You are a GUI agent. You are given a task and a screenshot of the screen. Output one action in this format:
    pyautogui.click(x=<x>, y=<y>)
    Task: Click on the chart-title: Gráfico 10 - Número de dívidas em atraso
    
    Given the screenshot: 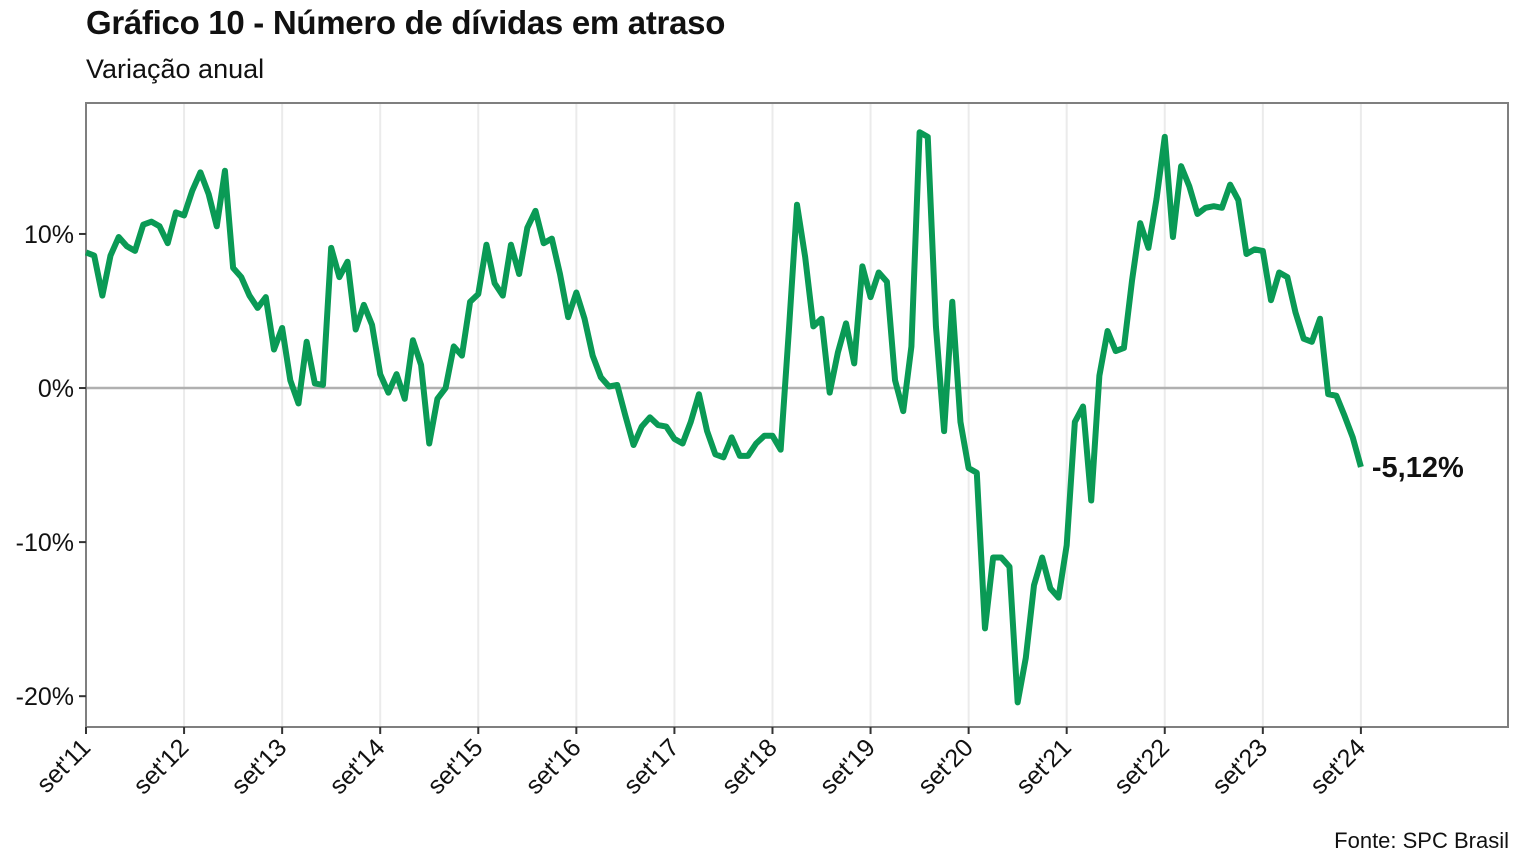 What is the action you would take?
    pyautogui.click(x=406, y=22)
    